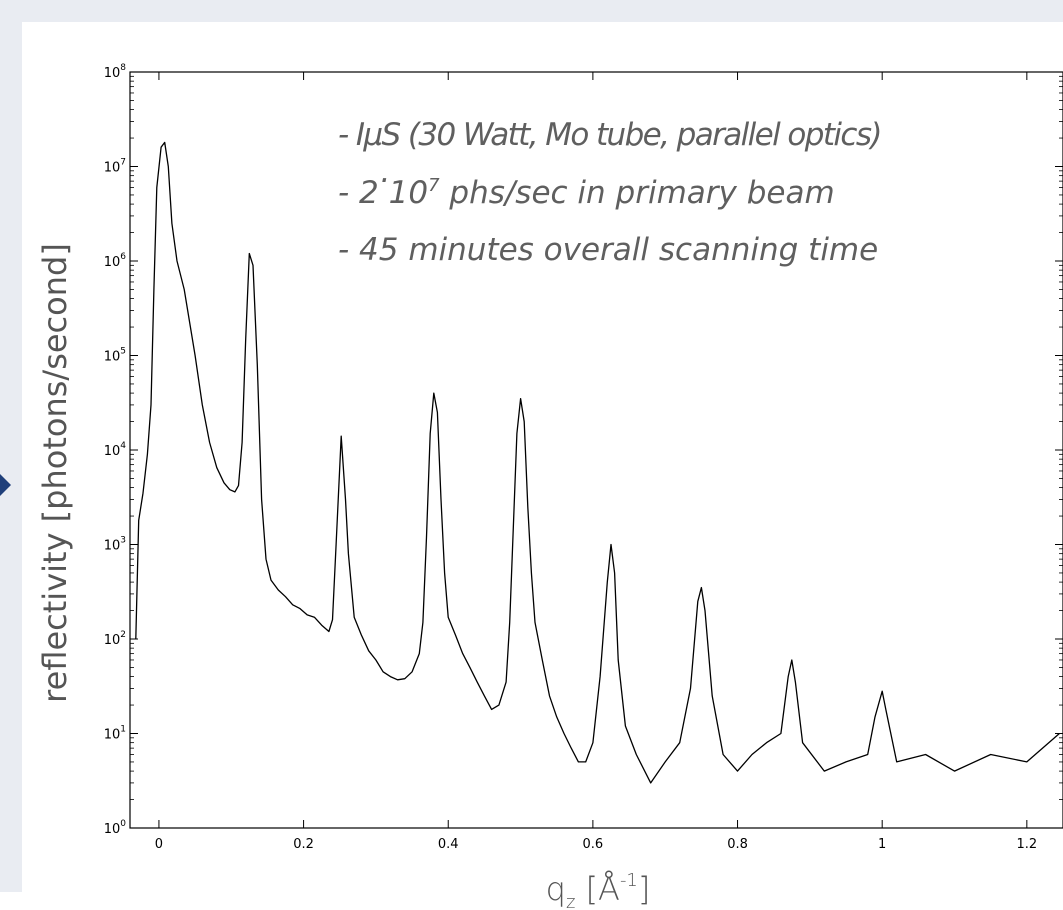  What do you see at coordinates (159, 844) in the screenshot?
I see `x-tick-label: 0` at bounding box center [159, 844].